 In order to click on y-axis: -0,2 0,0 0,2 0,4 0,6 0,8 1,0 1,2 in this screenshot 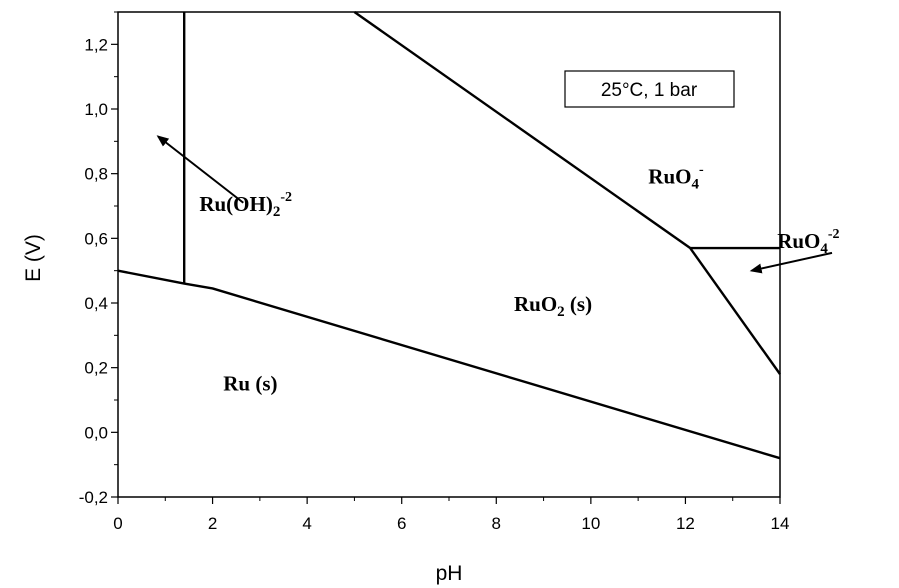, I will do `click(98, 259)`.